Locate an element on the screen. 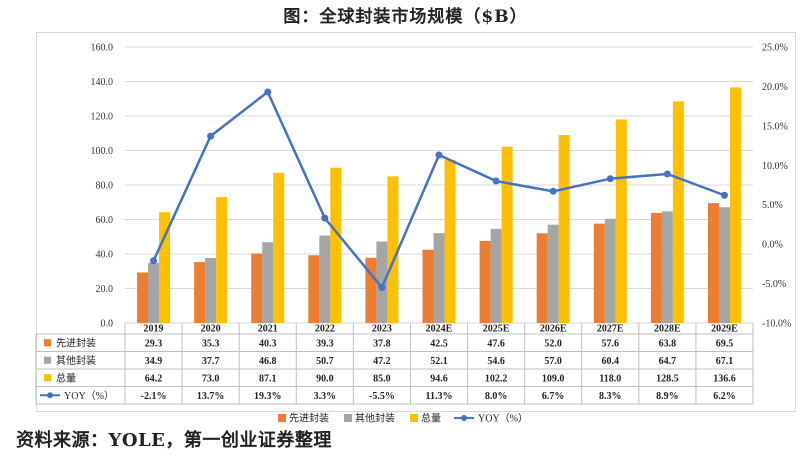  source-note: 资料来源：YOLE，第一创业证券整理 is located at coordinates (174, 440).